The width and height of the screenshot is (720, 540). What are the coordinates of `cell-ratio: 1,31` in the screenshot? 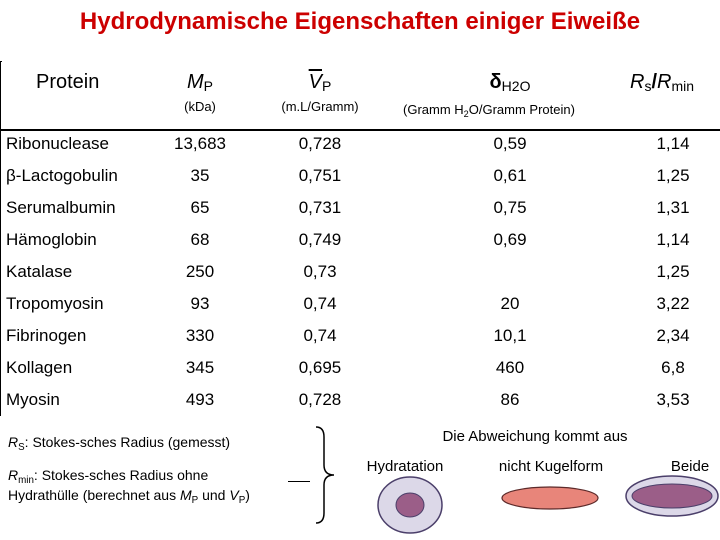 It's located at (673, 207).